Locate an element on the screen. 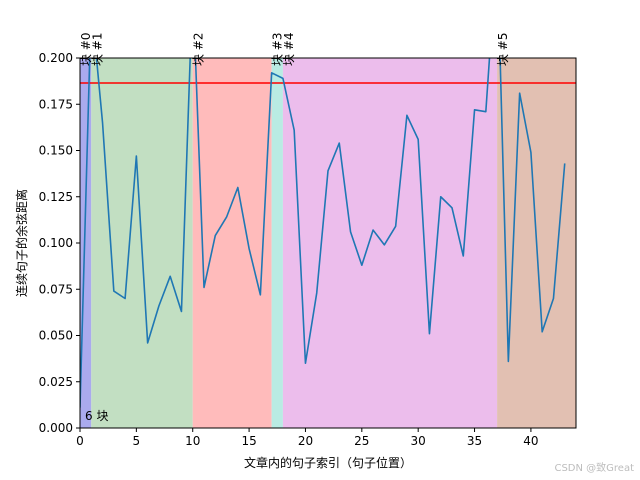 The height and width of the screenshot is (480, 640). chunk-labels: 块 #0块 #1 块 #2 块 #3块 #4 块 #5 is located at coordinates (294, 49).